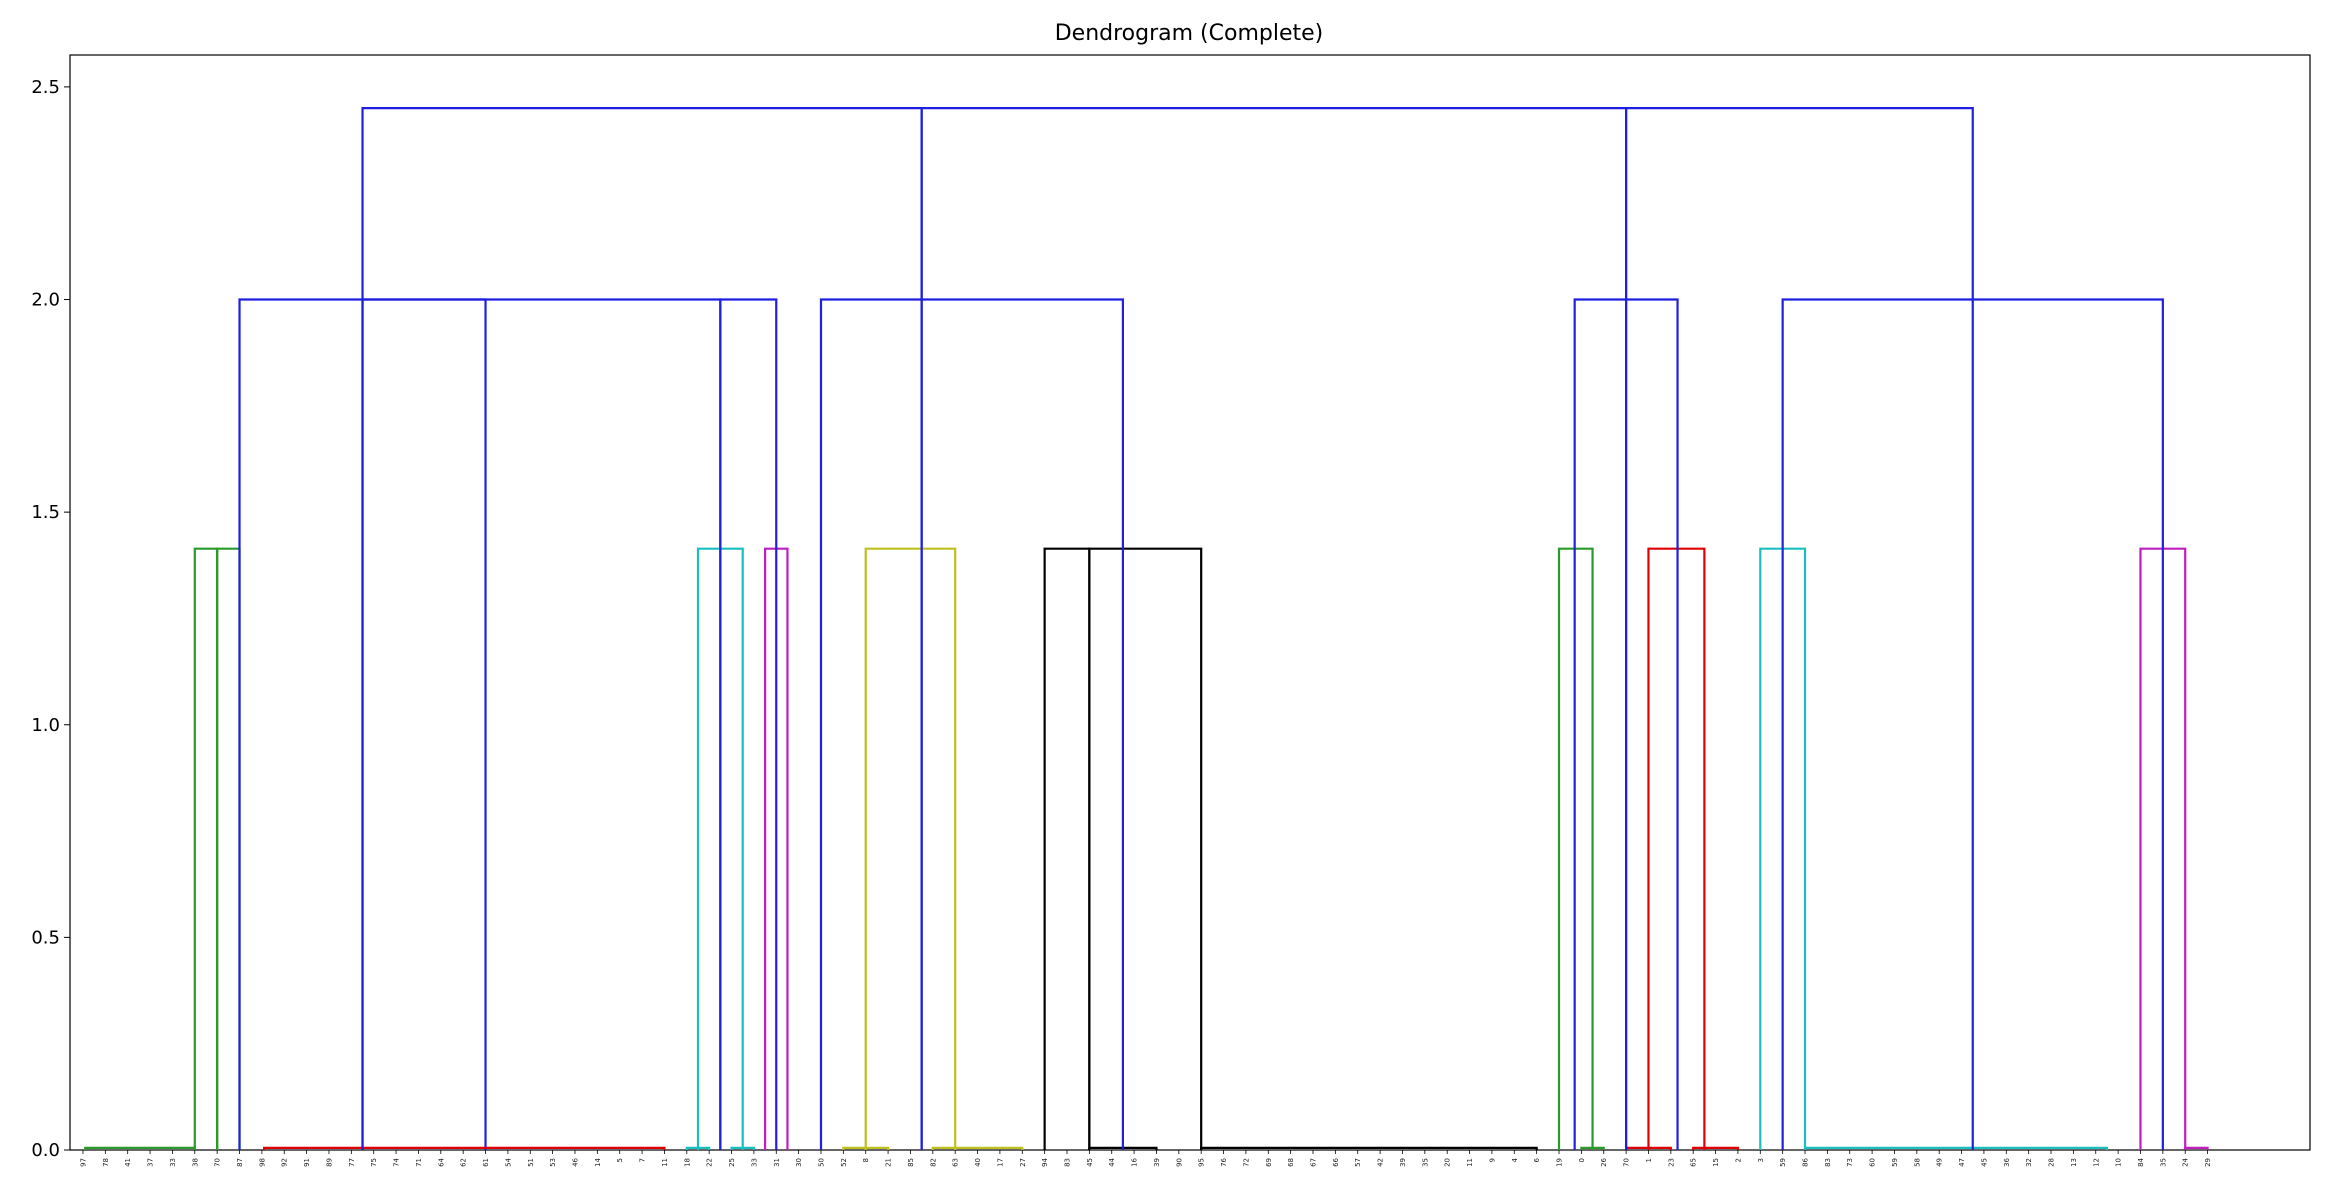 The height and width of the screenshot is (1200, 2338). Describe the element at coordinates (83, 1162) in the screenshot. I see `leaf-label: 97` at that location.